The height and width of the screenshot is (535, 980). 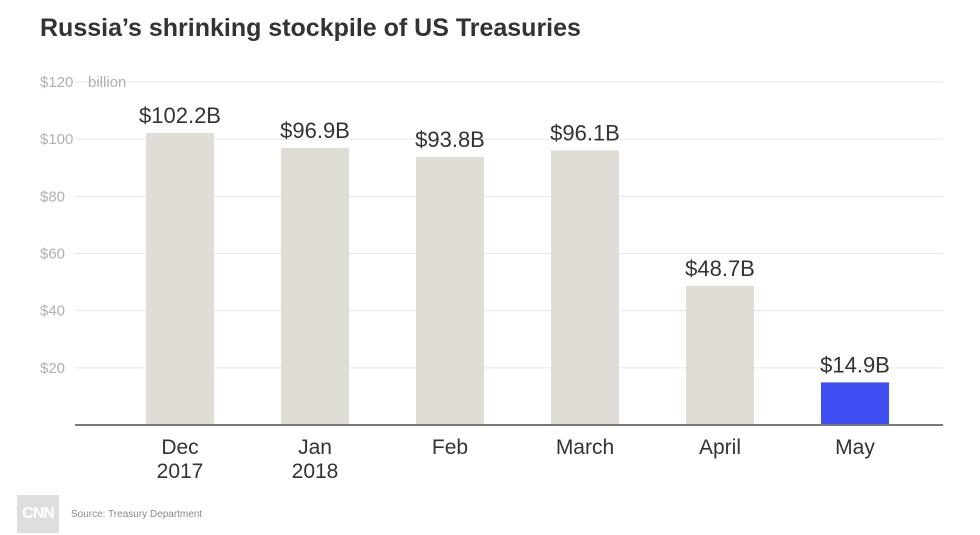 What do you see at coordinates (855, 447) in the screenshot?
I see `x-tick-label: May` at bounding box center [855, 447].